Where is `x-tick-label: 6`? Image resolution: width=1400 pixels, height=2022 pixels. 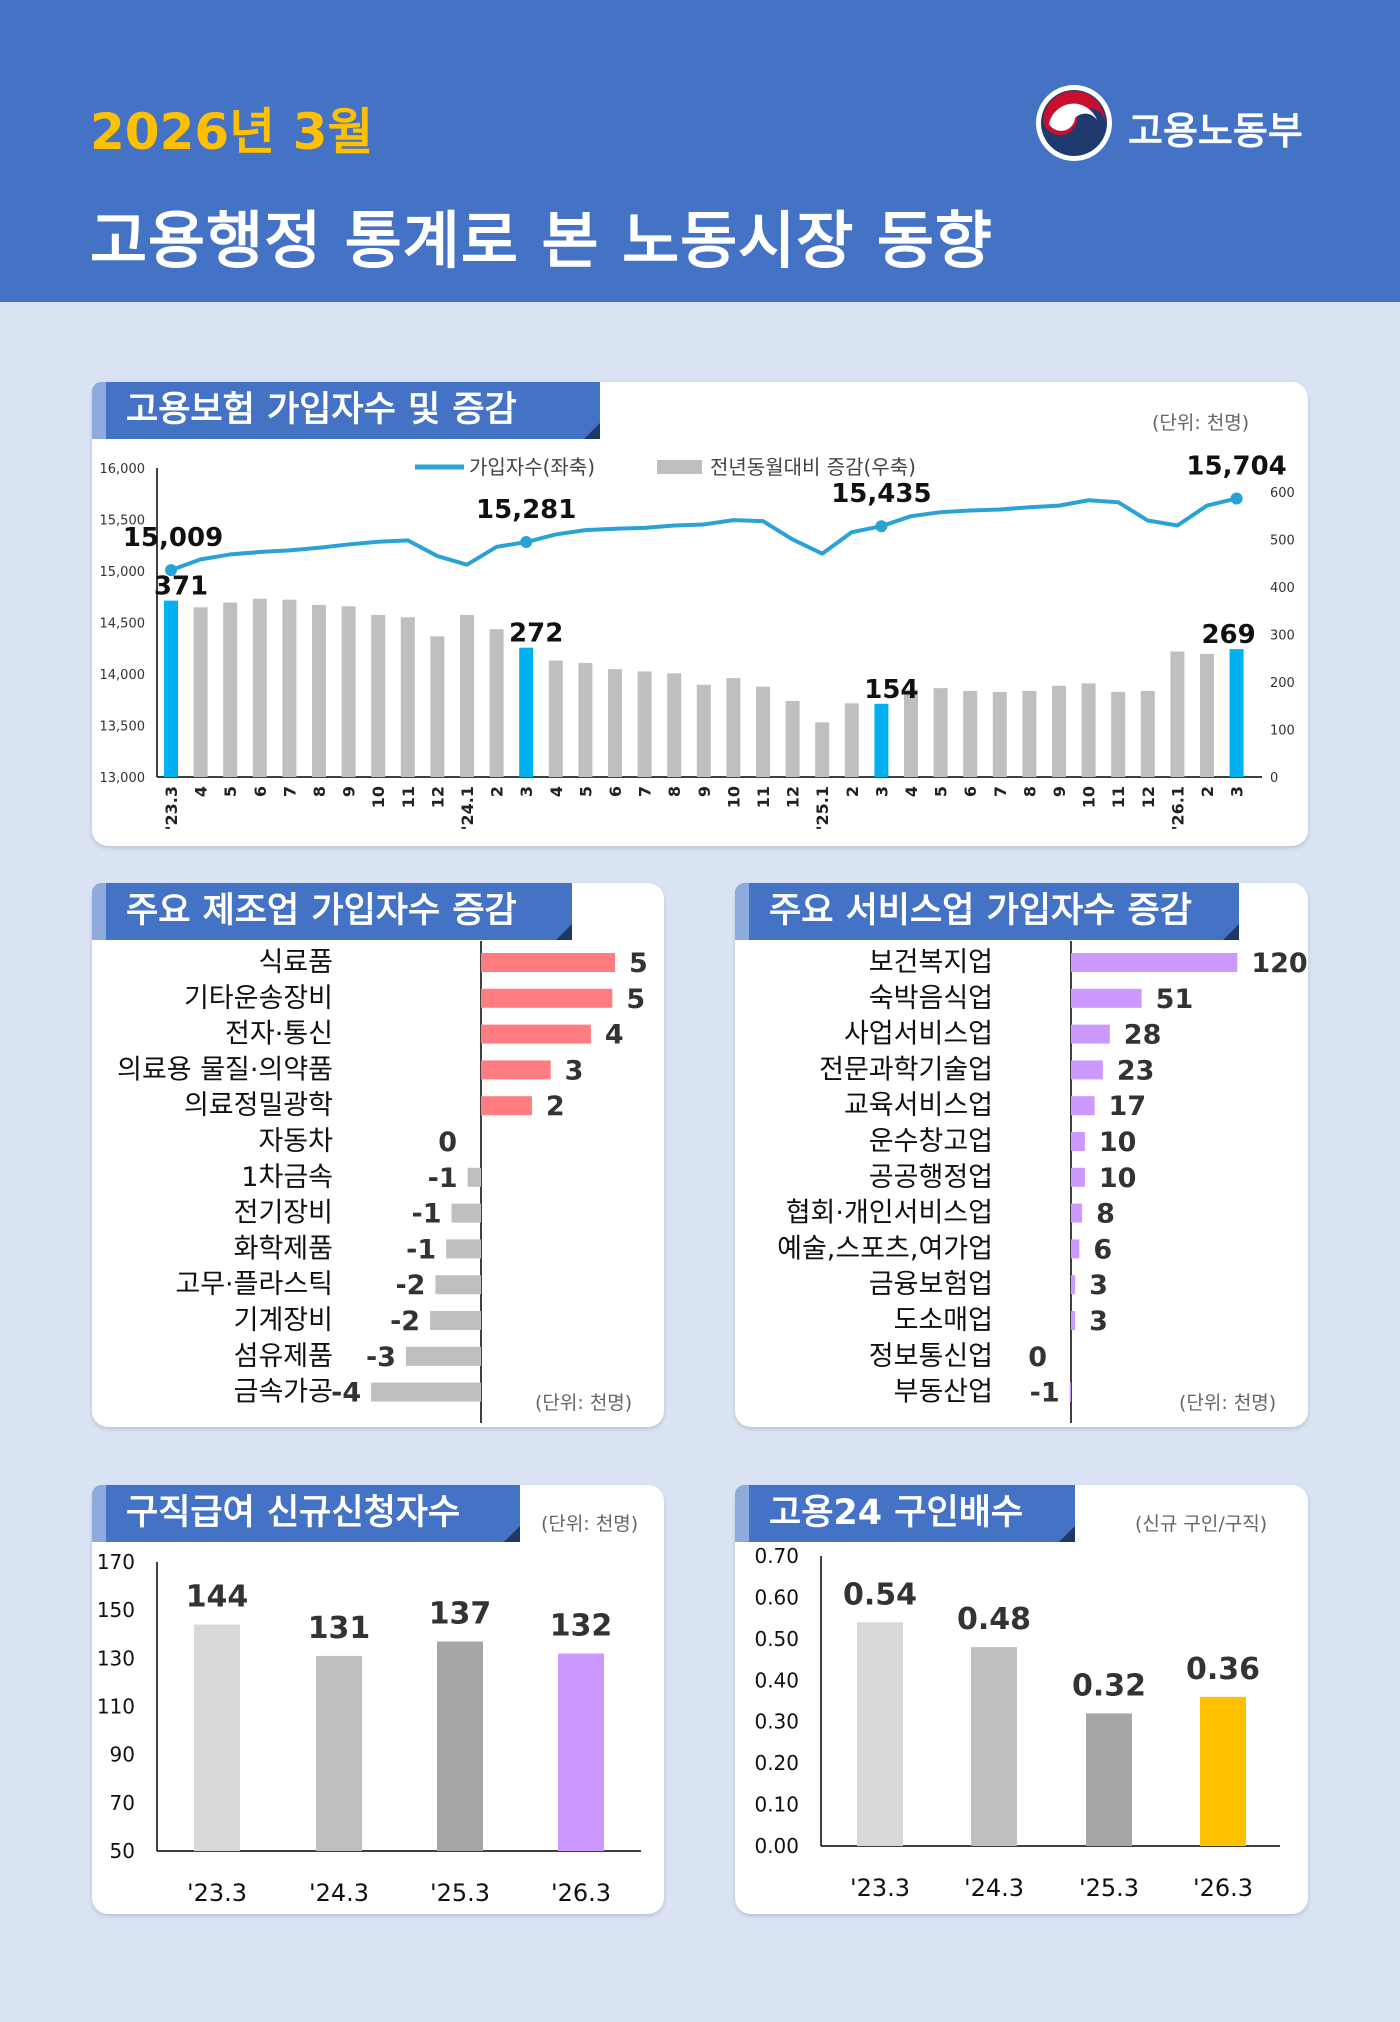 x-tick-label: 6 is located at coordinates (970, 791).